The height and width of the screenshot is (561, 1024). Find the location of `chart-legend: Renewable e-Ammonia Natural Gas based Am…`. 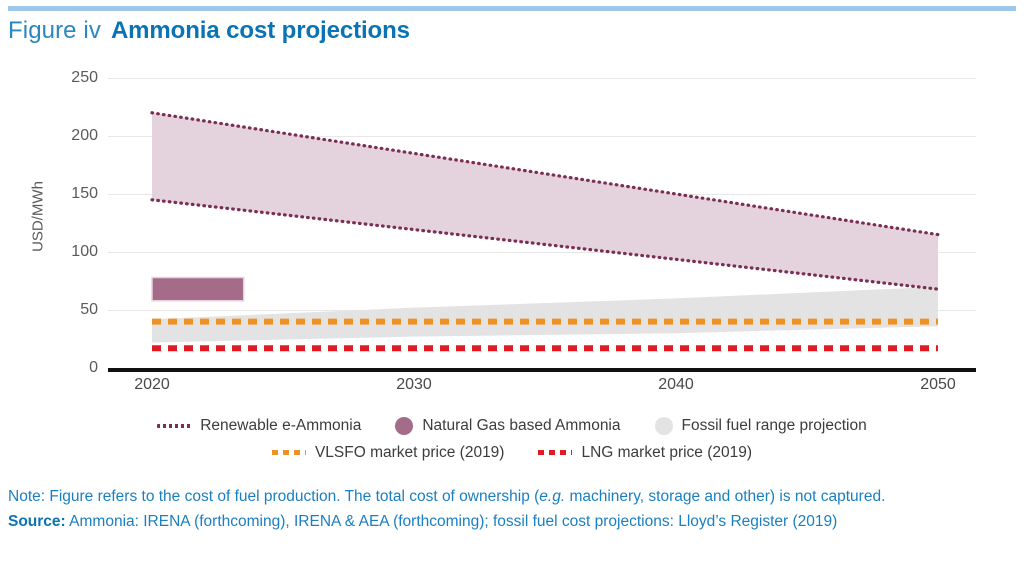

chart-legend: Renewable e-Ammonia Natural Gas based Am… is located at coordinates (512, 439).